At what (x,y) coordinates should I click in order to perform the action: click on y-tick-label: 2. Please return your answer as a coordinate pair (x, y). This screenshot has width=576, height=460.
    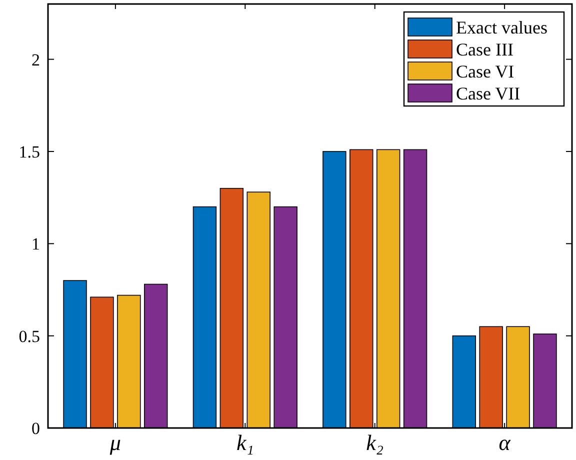
    Looking at the image, I should click on (36, 60).